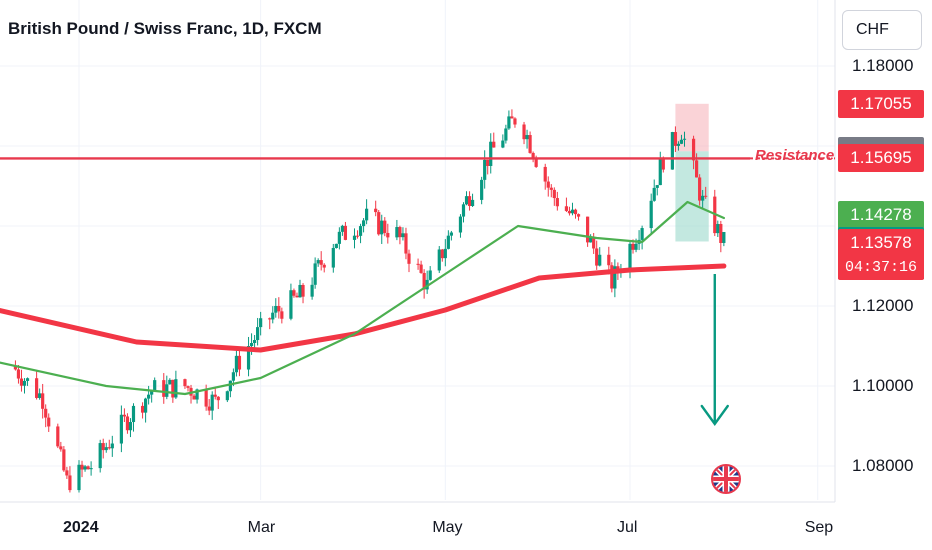 The height and width of the screenshot is (550, 932). I want to click on bar-countdown: 04:37:16, so click(881, 268).